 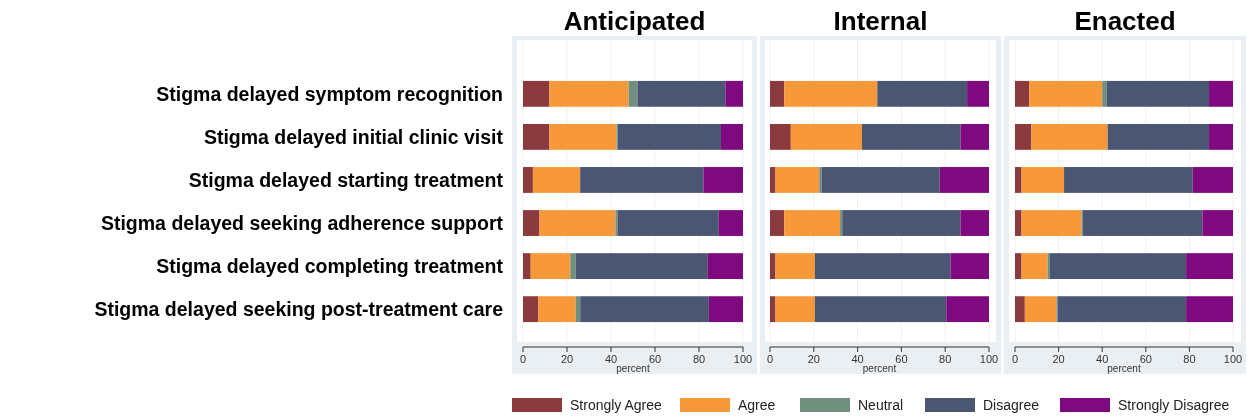 What do you see at coordinates (353, 136) in the screenshot?
I see `y-tick-label: Stigma delayed initial clinic visit` at bounding box center [353, 136].